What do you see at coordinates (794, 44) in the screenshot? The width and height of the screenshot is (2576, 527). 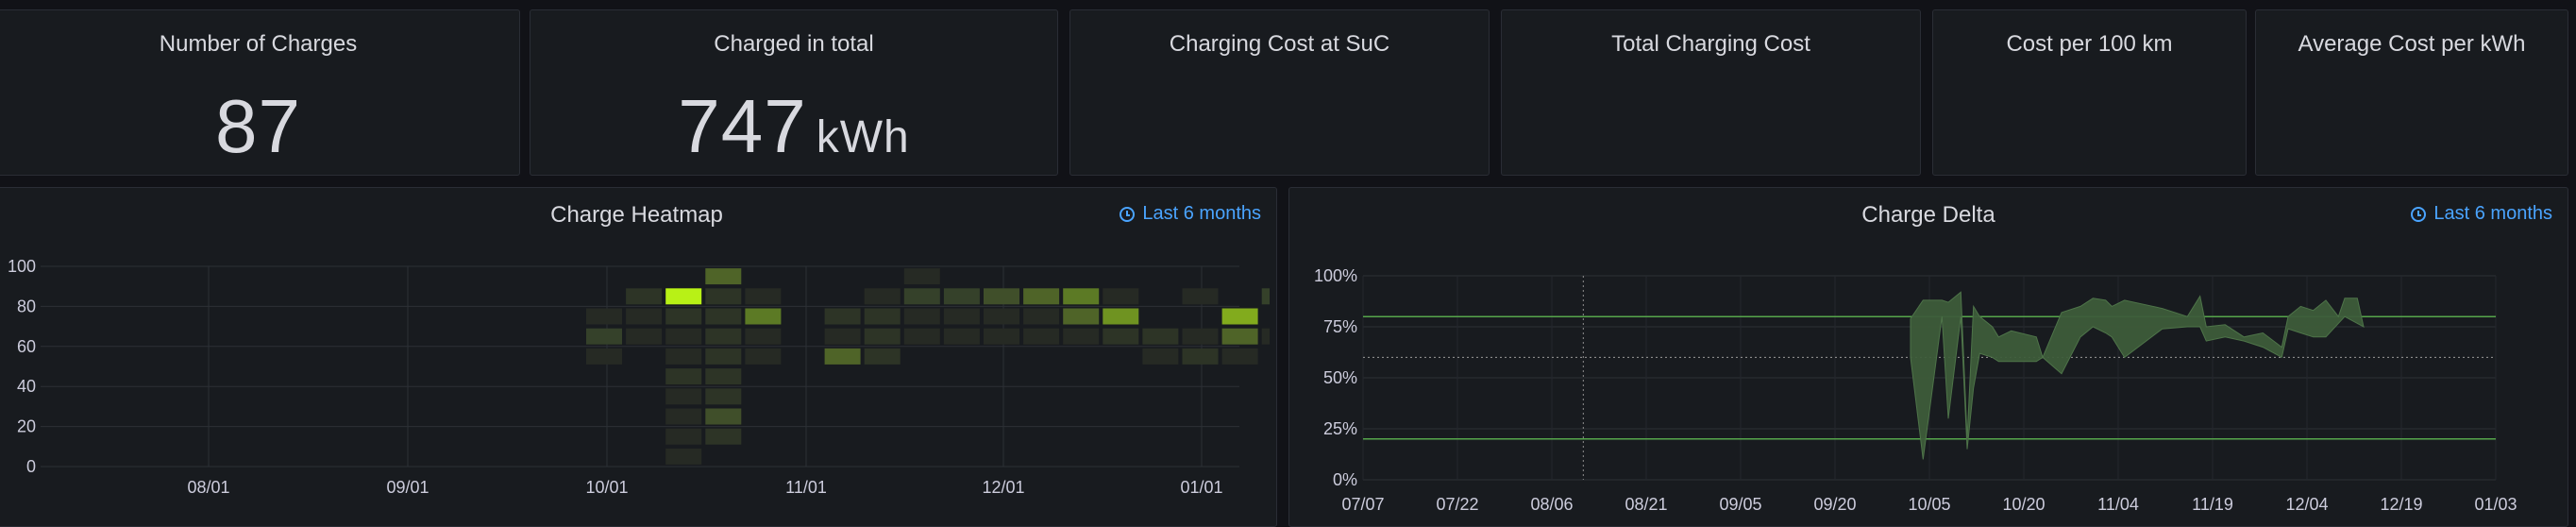 I see `panel-title: Charged in total` at bounding box center [794, 44].